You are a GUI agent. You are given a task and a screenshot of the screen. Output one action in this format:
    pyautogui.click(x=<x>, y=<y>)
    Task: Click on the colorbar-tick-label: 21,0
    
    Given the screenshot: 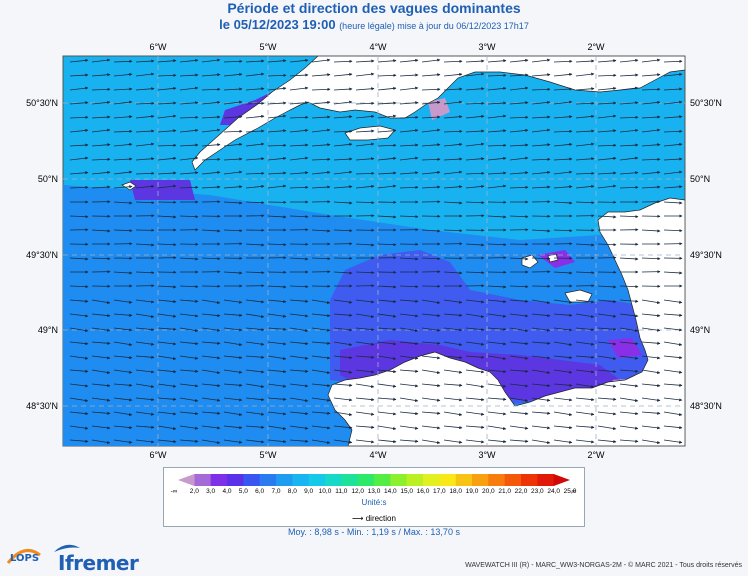 What is the action you would take?
    pyautogui.click(x=504, y=491)
    